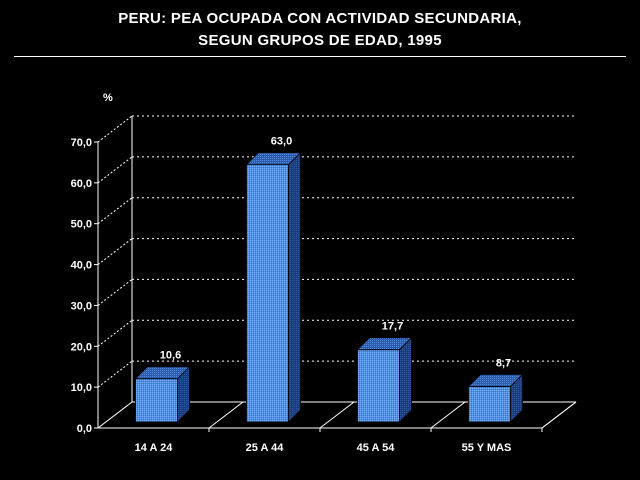 The image size is (640, 480). I want to click on y-tick-label: 0,0, so click(84, 429).